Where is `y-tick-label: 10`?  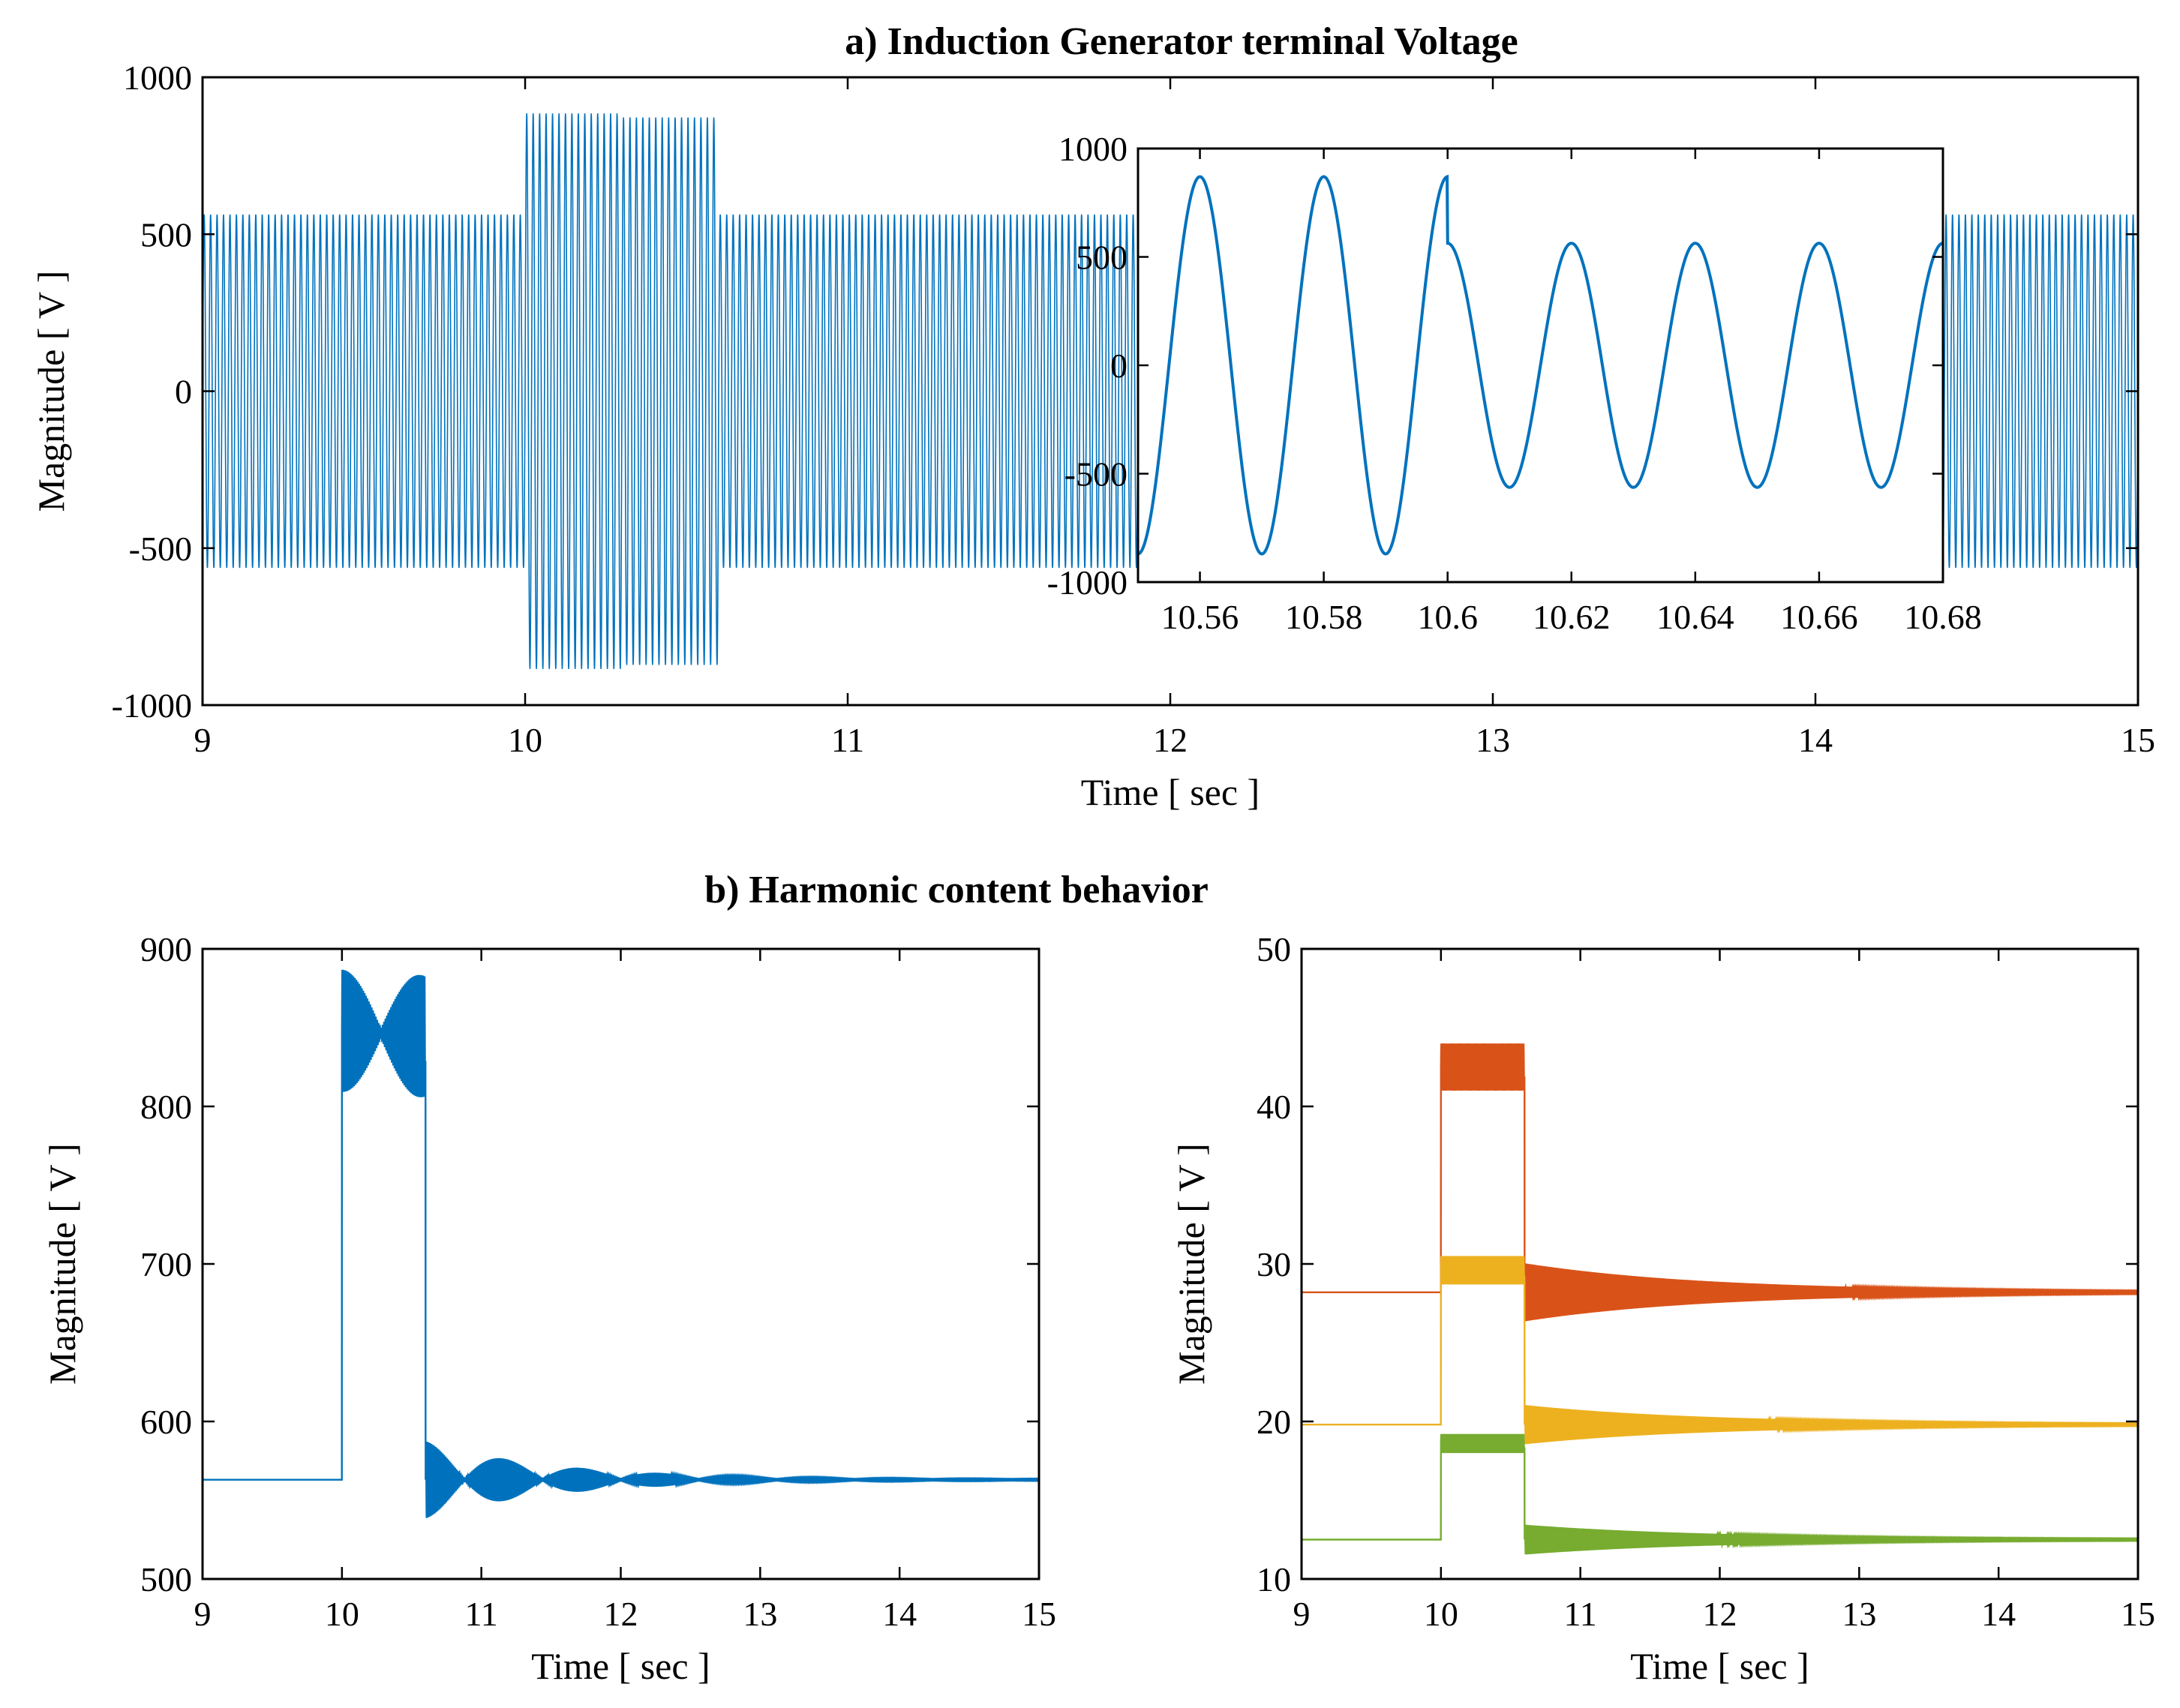
y-tick-label: 10 is located at coordinates (1274, 1579).